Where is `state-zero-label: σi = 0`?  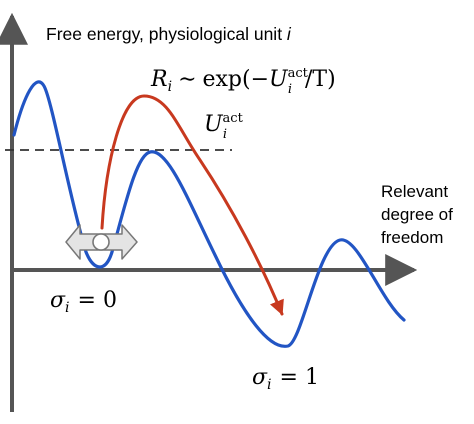 state-zero-label: σi = 0 is located at coordinates (83, 302).